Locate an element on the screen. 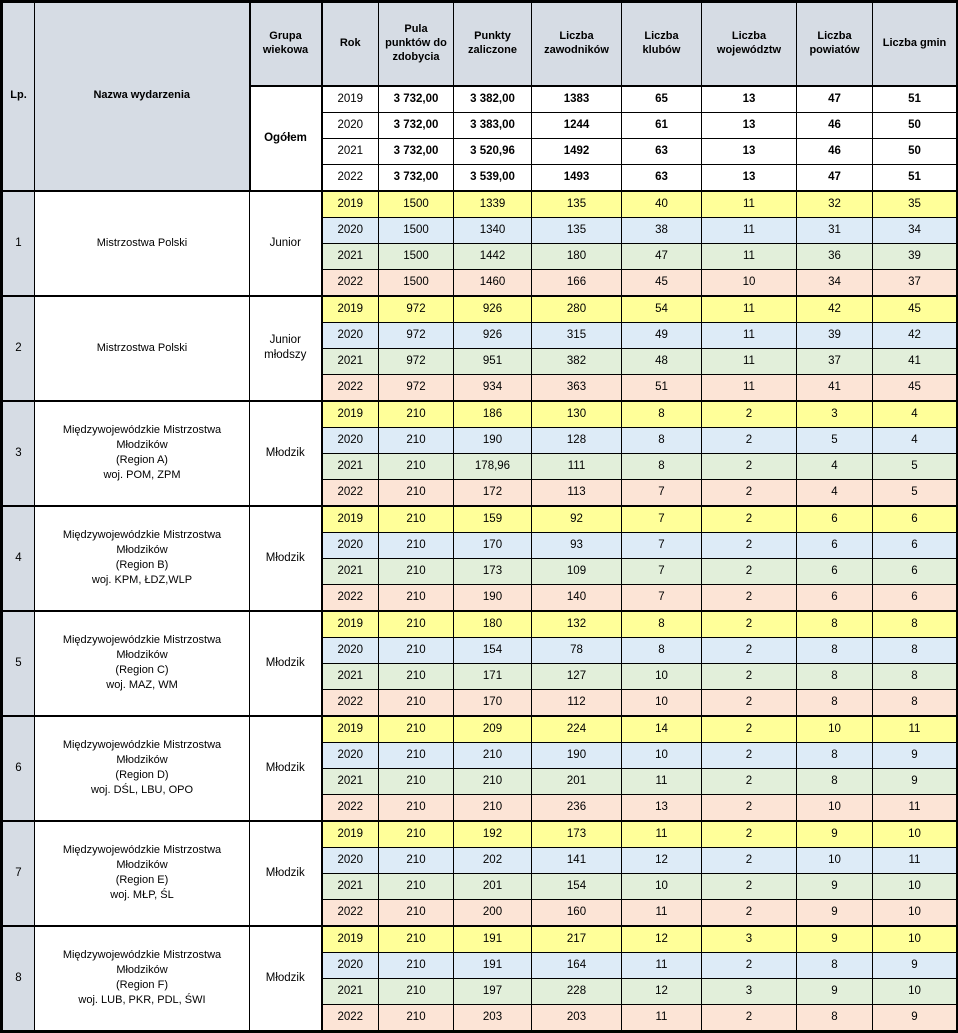 Image resolution: width=958 pixels, height=1033 pixels. event-name-cell: Mistrzostwa Polski is located at coordinates (142, 347).